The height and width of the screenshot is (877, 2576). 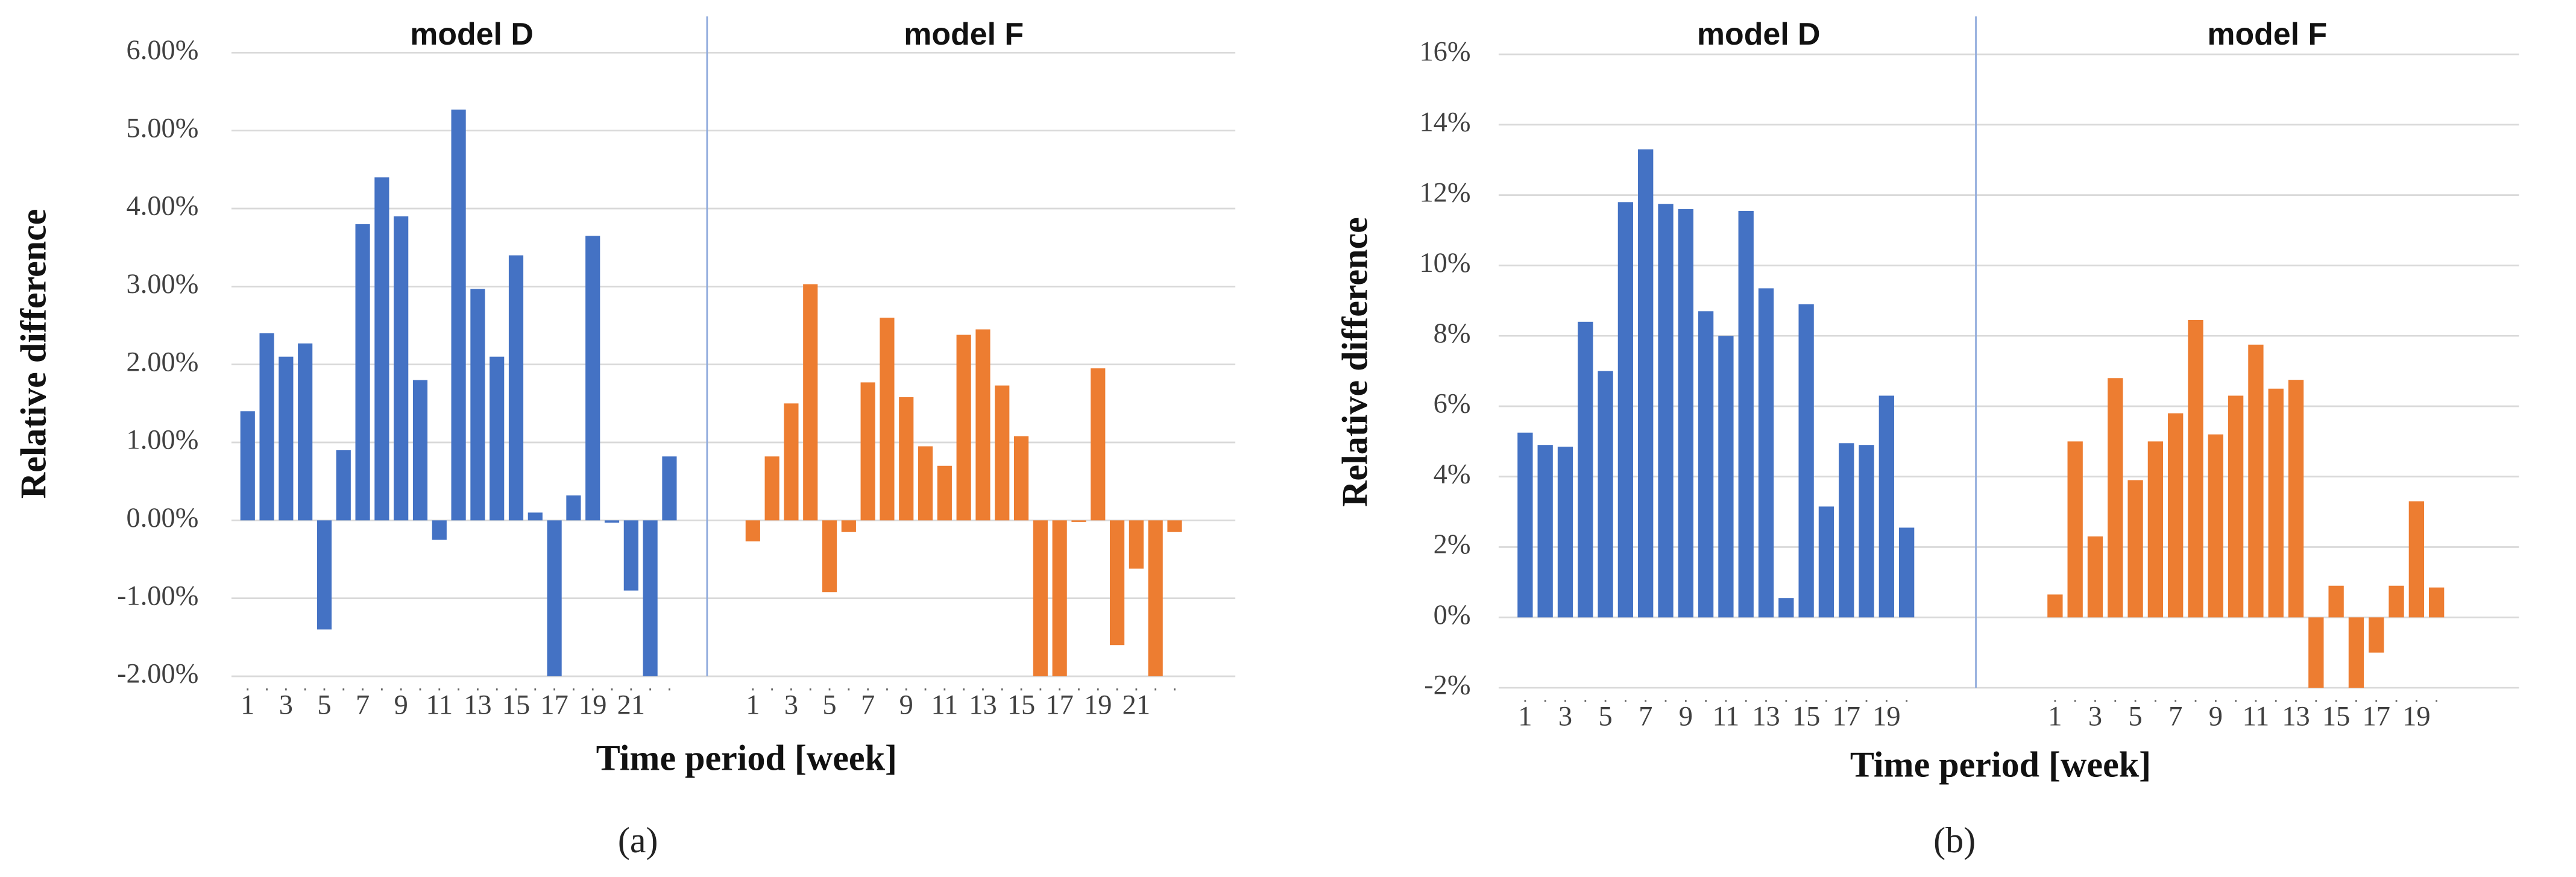 I want to click on y-tick-label: 3.00%, so click(x=163, y=284).